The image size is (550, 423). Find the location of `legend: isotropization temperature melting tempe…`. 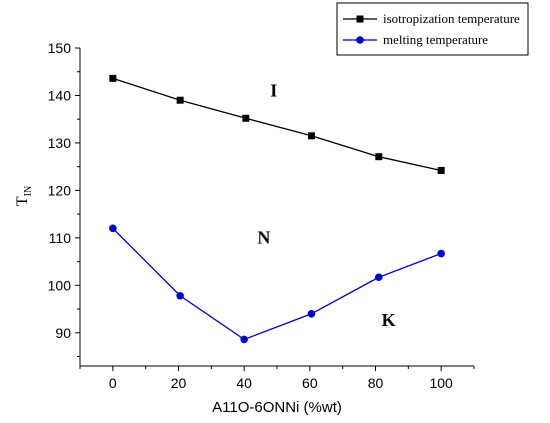

legend: isotropization temperature melting tempe… is located at coordinates (432, 29).